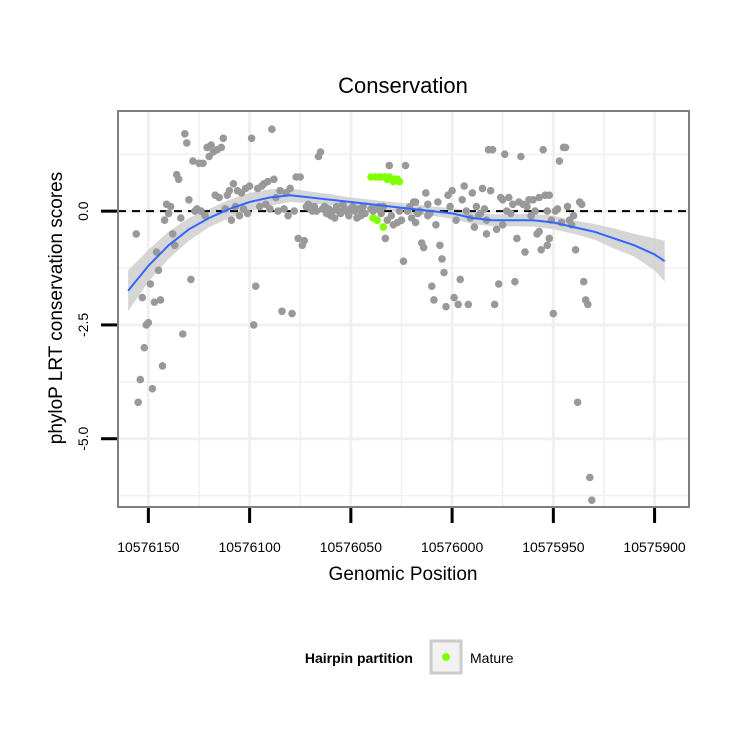  What do you see at coordinates (359, 658) in the screenshot?
I see `legend-title: Hairpin partition` at bounding box center [359, 658].